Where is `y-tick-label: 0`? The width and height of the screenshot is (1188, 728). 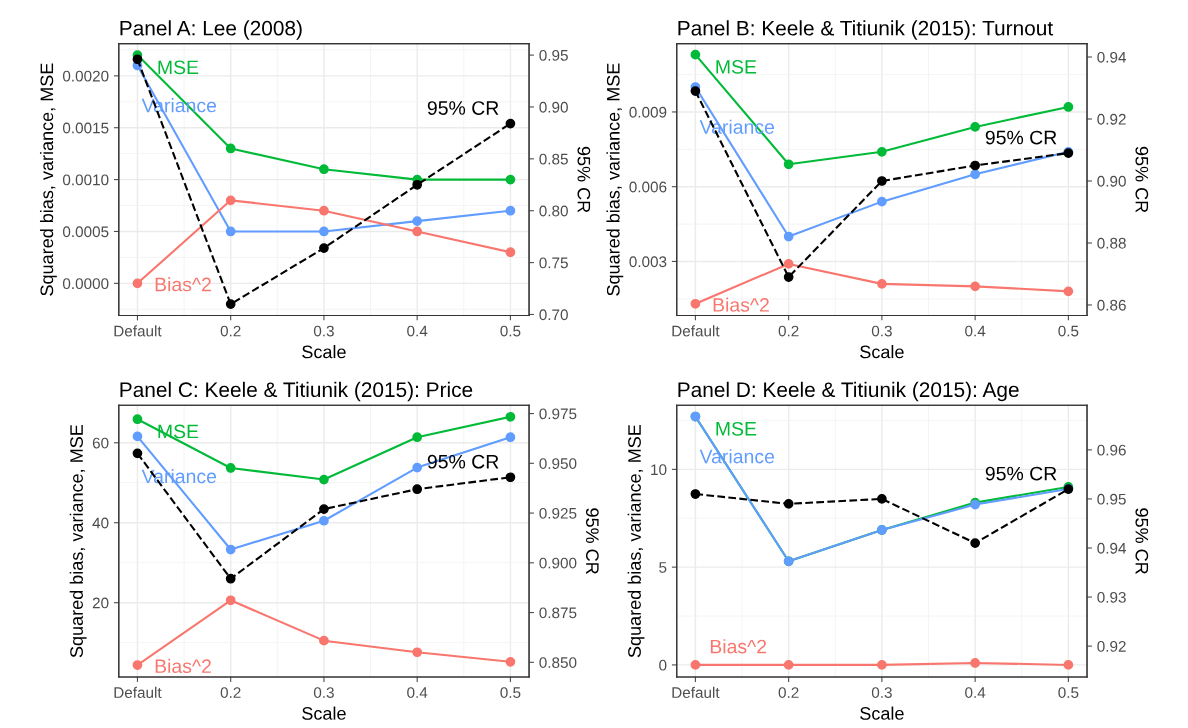 y-tick-label: 0 is located at coordinates (663, 665).